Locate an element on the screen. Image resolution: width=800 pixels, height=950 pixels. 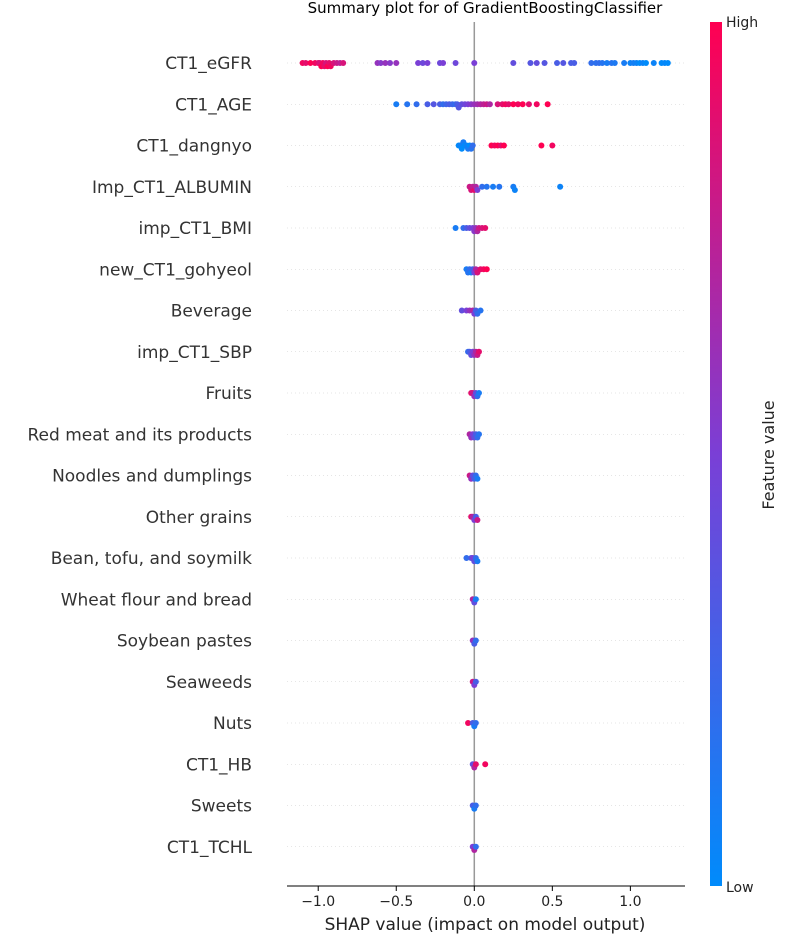
x-tick-label: −1.0 is located at coordinates (318, 902).